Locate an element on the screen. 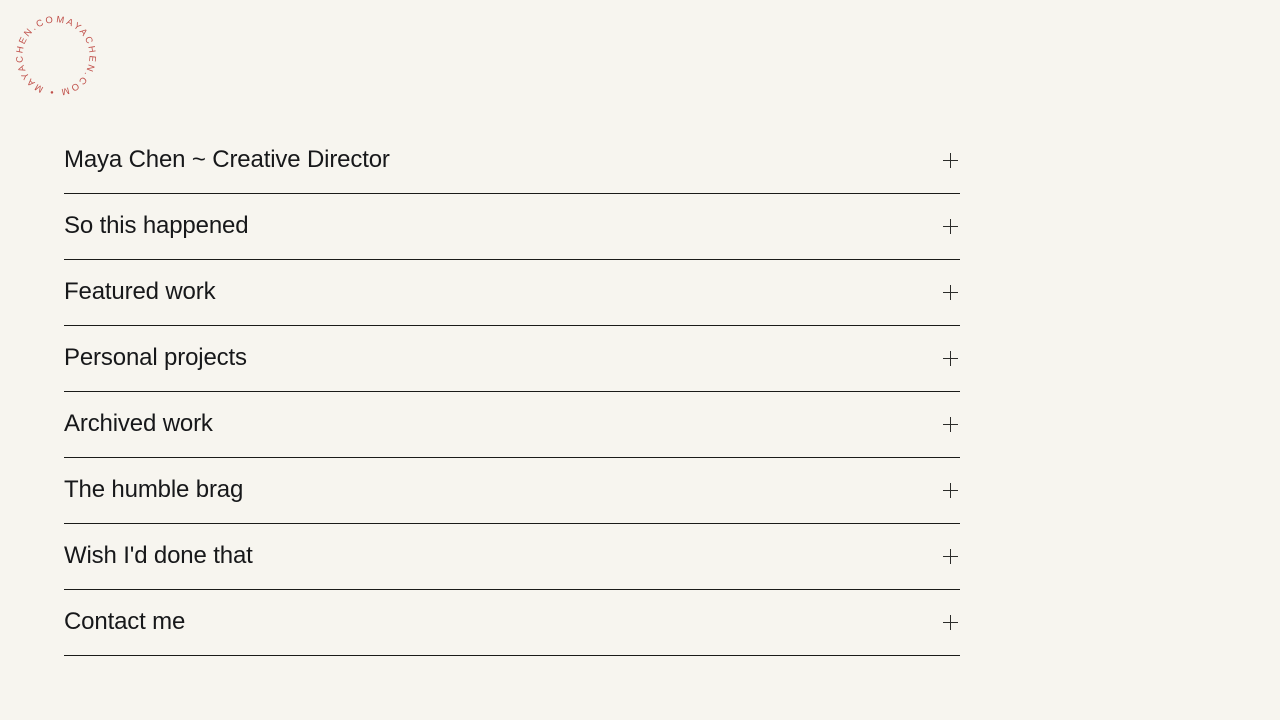 The height and width of the screenshot is (720, 1280). accordion-row-wish-id-done-that: Wish I'd done that is located at coordinates (512, 557).